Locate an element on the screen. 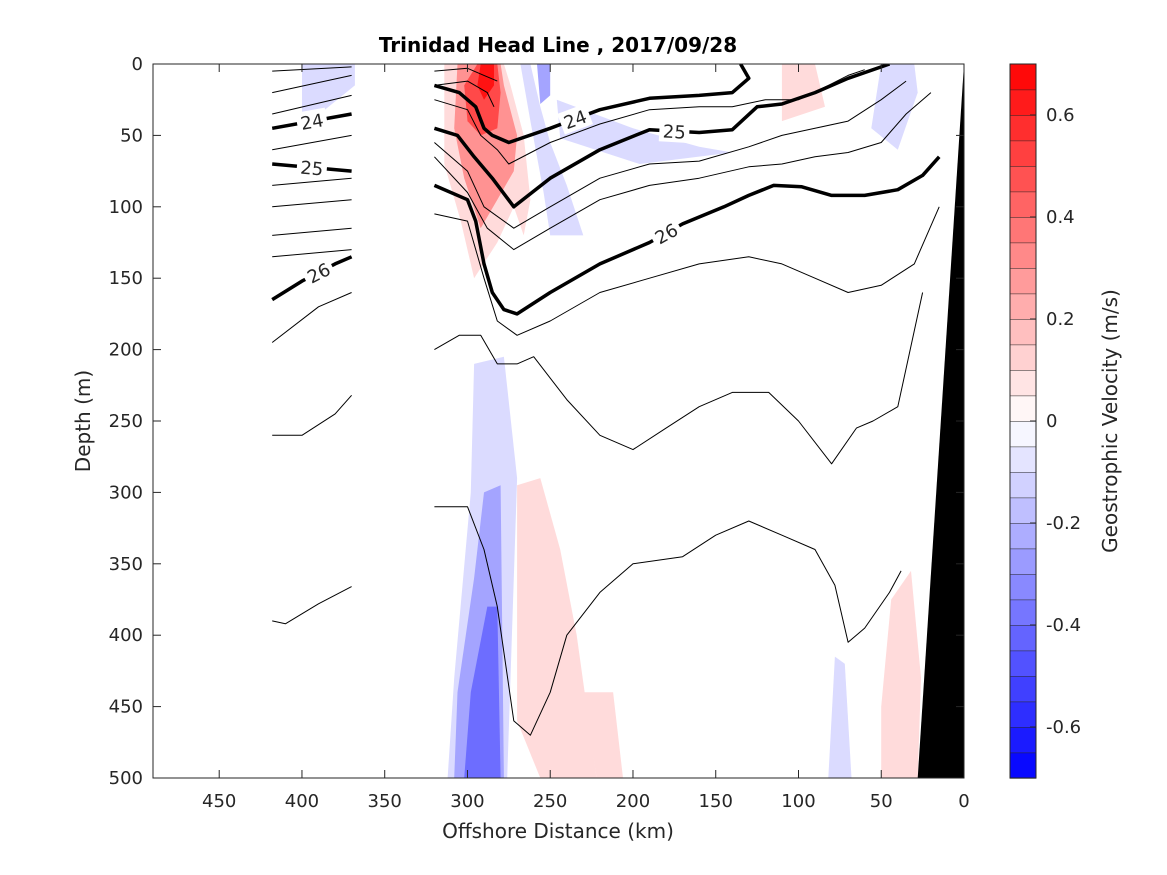 The image size is (1167, 875). colorbar-tick-label-6: 0.6 is located at coordinates (1060, 115).